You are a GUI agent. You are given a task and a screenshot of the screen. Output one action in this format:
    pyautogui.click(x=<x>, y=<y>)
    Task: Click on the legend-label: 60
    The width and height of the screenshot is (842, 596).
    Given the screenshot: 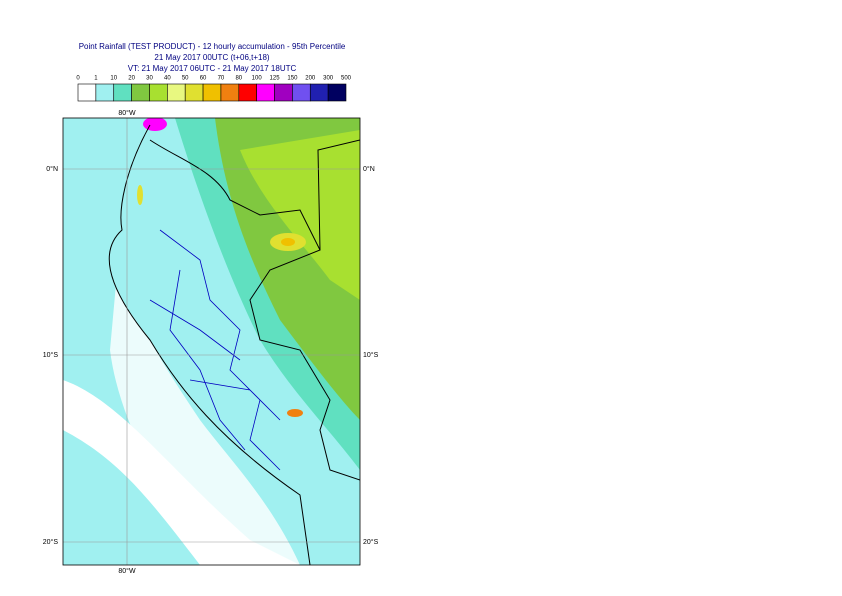 What is the action you would take?
    pyautogui.click(x=203, y=79)
    